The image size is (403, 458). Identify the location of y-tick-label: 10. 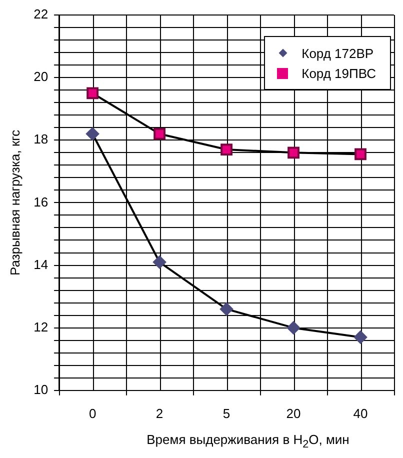
(41, 389).